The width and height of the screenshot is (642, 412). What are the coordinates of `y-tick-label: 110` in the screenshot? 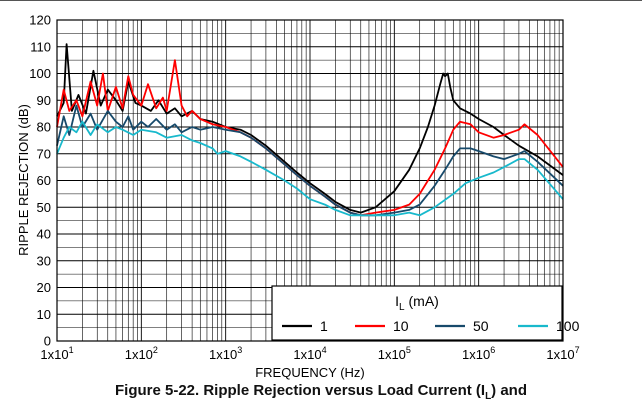 It's located at (40, 46).